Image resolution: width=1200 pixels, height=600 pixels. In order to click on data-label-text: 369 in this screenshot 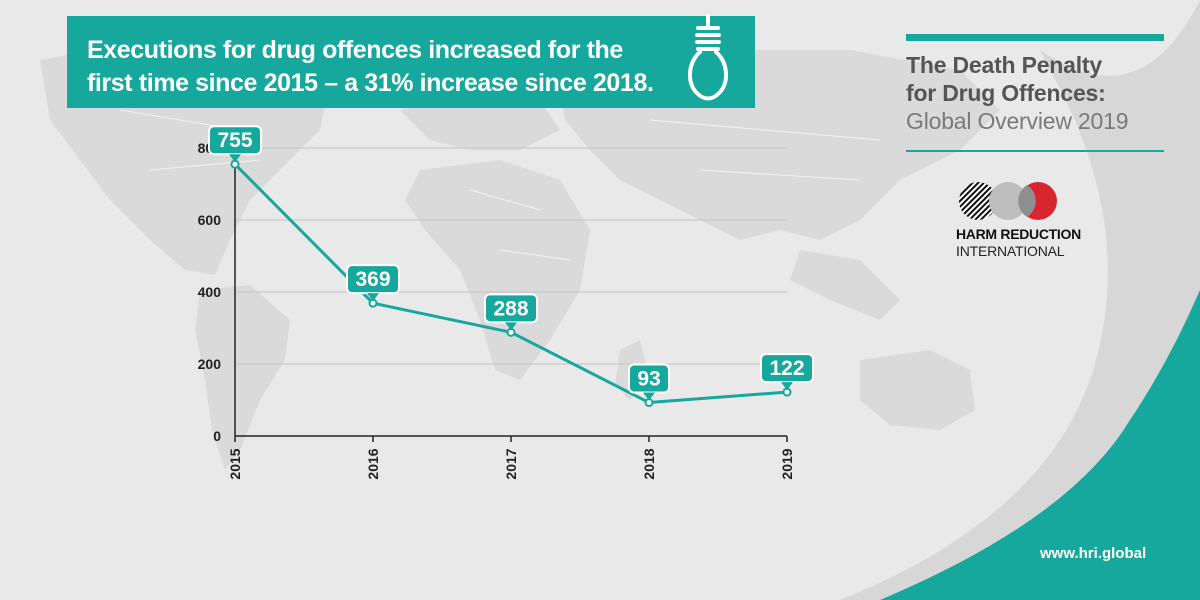, I will do `click(372, 279)`.